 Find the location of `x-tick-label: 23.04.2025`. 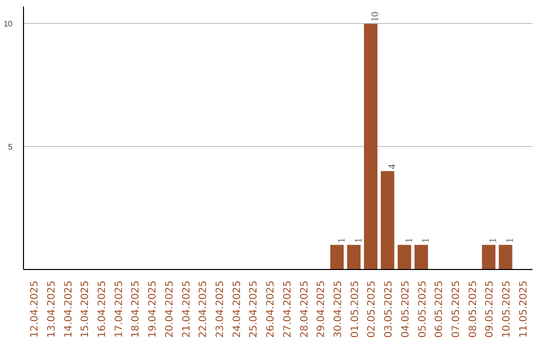

x-tick-label: 23.04.2025 is located at coordinates (220, 309).